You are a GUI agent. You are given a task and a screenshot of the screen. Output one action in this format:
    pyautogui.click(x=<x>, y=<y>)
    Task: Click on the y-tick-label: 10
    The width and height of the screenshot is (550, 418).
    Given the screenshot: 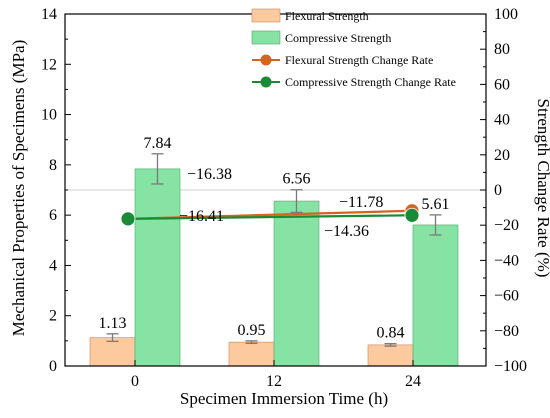 What is the action you would take?
    pyautogui.click(x=49, y=115)
    